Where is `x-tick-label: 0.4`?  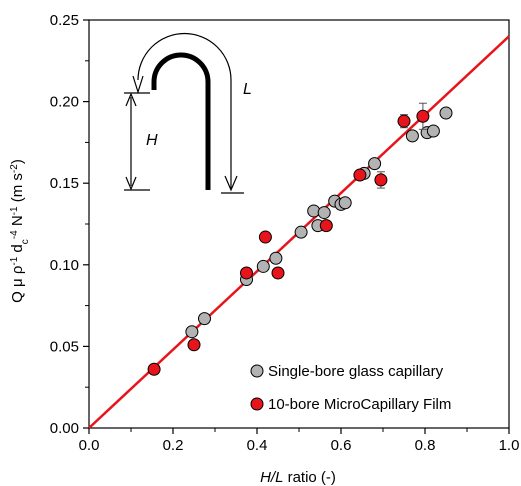 x-tick-label: 0.4 is located at coordinates (257, 445).